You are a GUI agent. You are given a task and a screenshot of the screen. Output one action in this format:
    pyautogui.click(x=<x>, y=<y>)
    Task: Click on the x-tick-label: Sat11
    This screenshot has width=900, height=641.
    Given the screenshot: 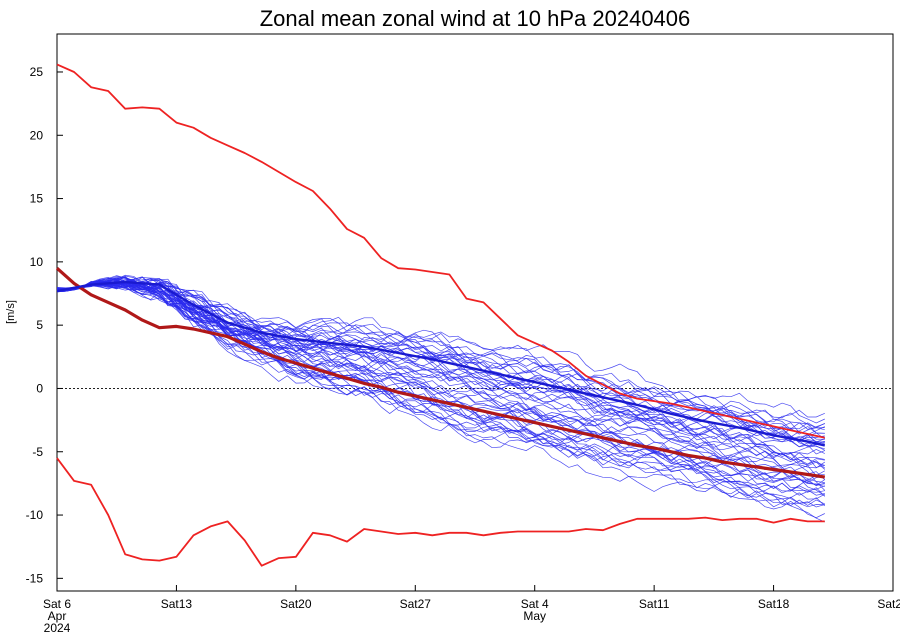 What is the action you would take?
    pyautogui.click(x=654, y=604)
    